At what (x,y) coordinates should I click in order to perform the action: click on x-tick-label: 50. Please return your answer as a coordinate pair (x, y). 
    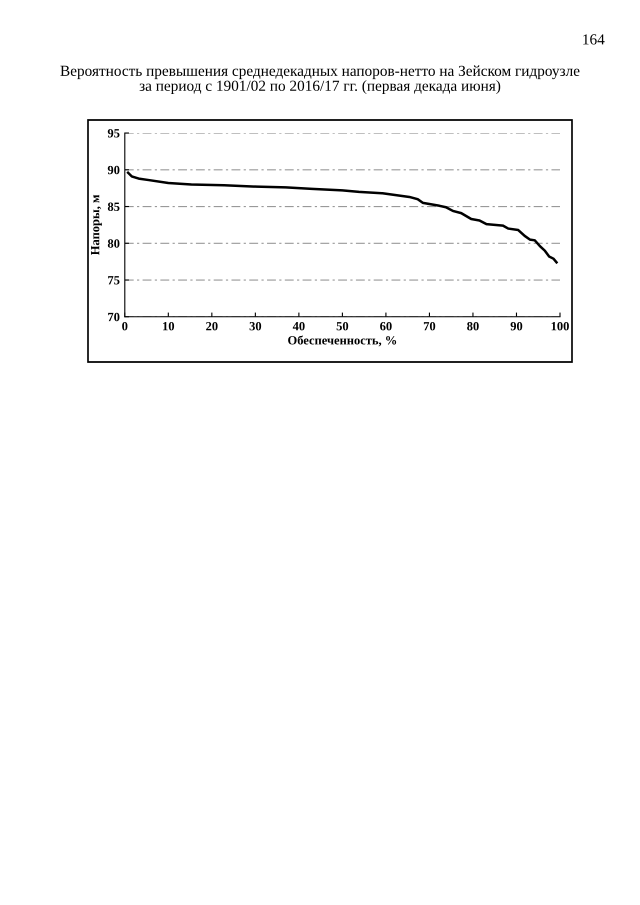
    Looking at the image, I should click on (342, 326).